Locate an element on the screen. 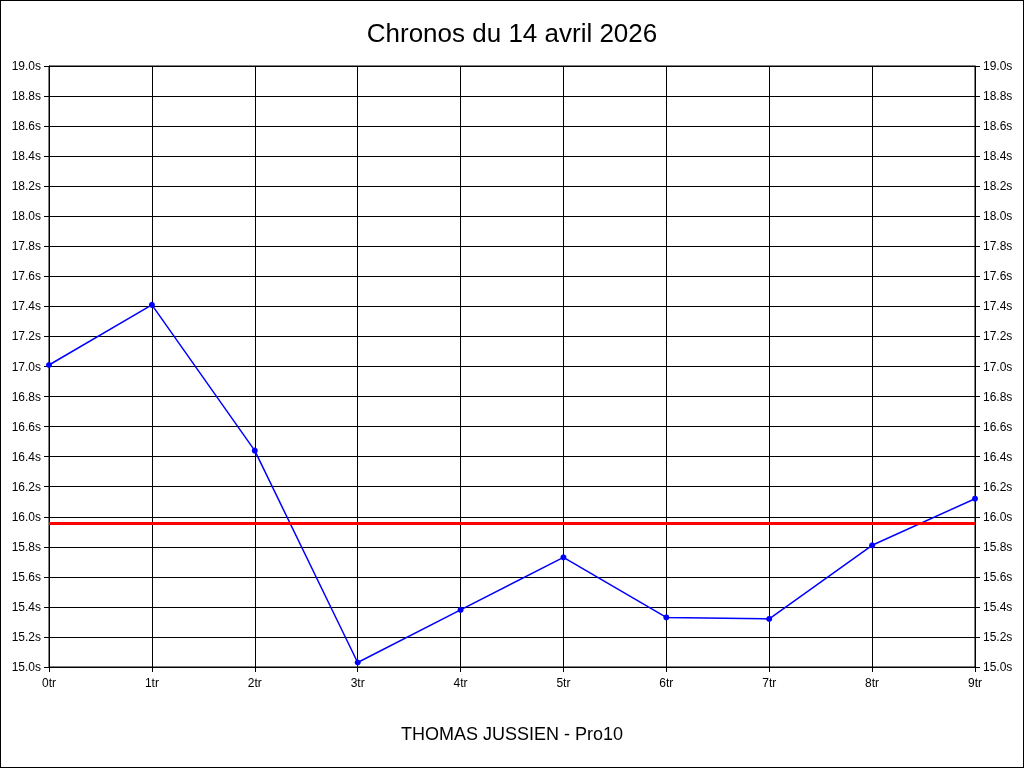 This screenshot has width=1024, height=768. y-tick-label: 15.8s is located at coordinates (26, 546).